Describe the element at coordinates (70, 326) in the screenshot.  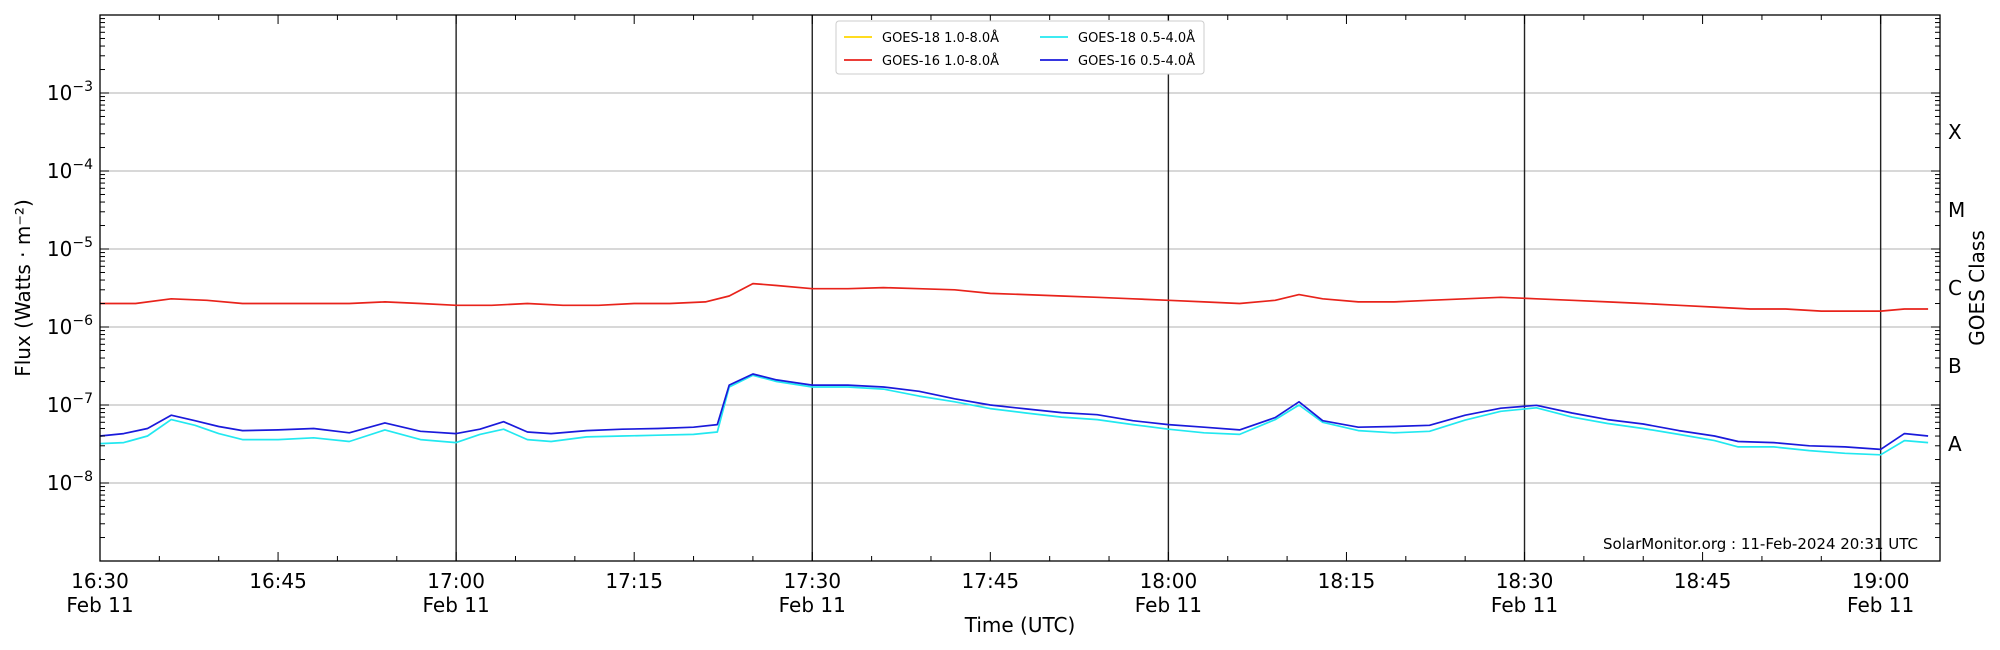
I see `y-tick-label: 10⁻⁶` at that location.